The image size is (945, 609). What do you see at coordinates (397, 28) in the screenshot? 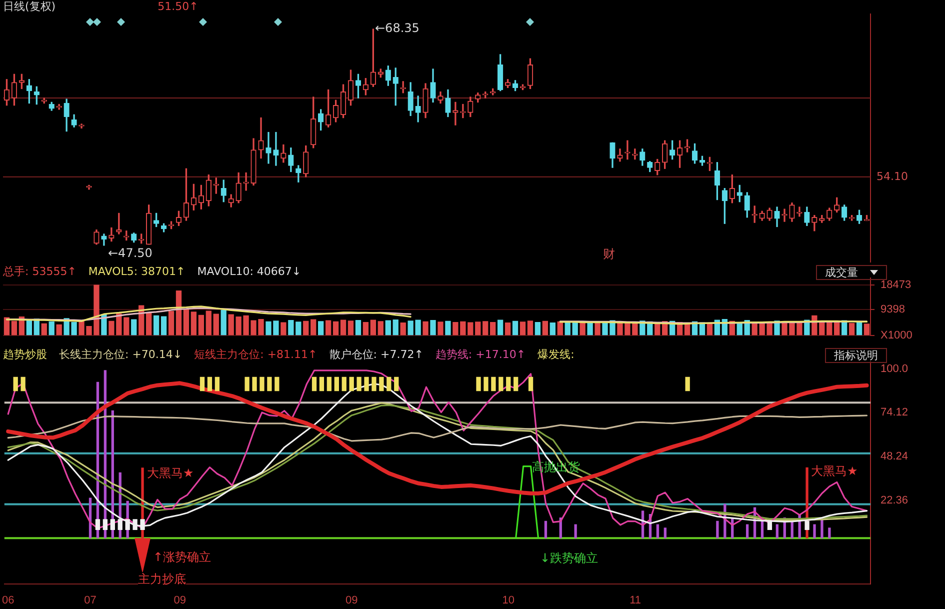
I see `annotation: ←68.35` at bounding box center [397, 28].